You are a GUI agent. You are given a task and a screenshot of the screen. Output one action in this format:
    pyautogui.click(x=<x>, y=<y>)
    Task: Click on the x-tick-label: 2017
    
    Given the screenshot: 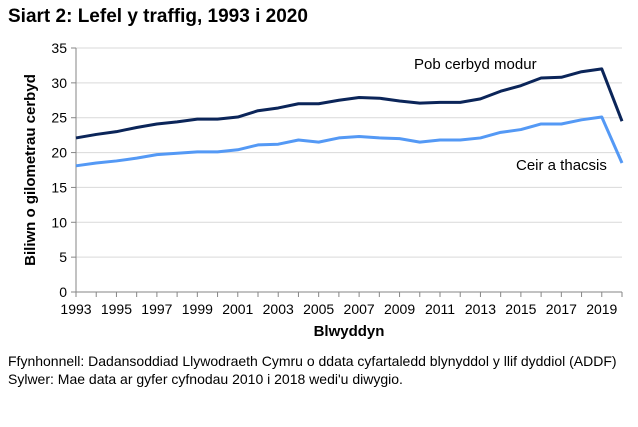 What is the action you would take?
    pyautogui.click(x=561, y=309)
    